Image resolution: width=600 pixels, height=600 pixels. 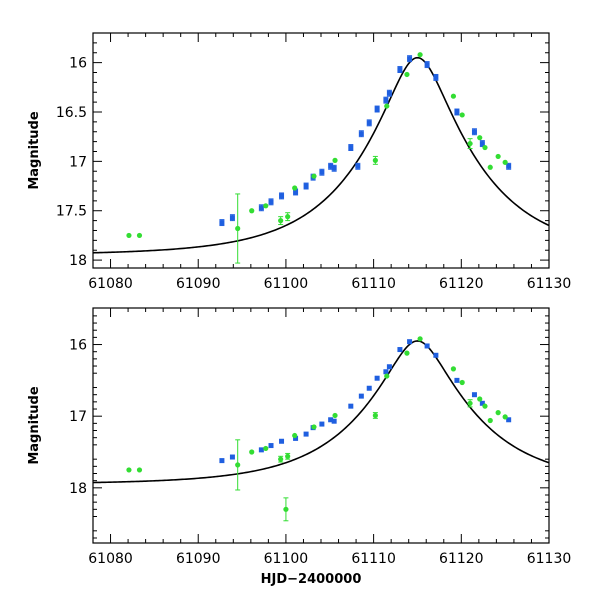 What do you see at coordinates (71, 212) in the screenshot?
I see `y-tick-label: 17.5` at bounding box center [71, 212].